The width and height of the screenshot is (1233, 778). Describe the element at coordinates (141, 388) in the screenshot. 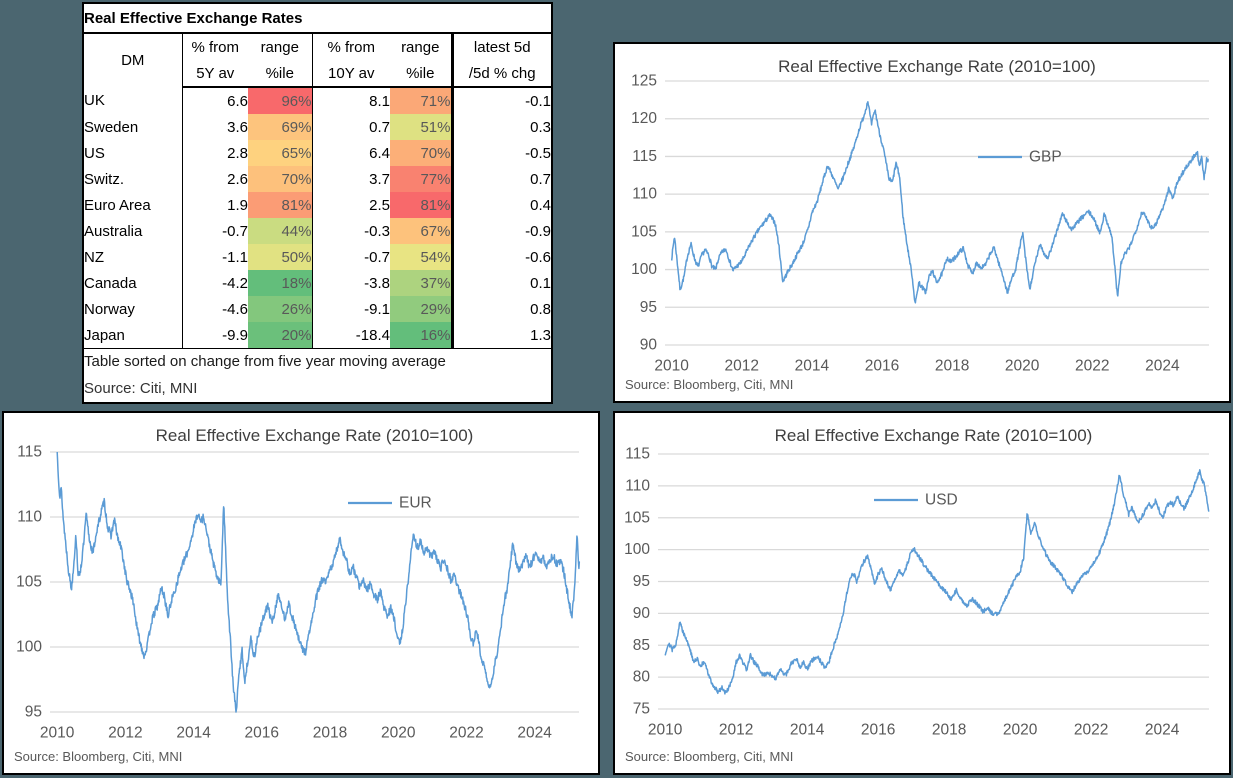

I see `table-source: Source: Citi, MNI` at that location.